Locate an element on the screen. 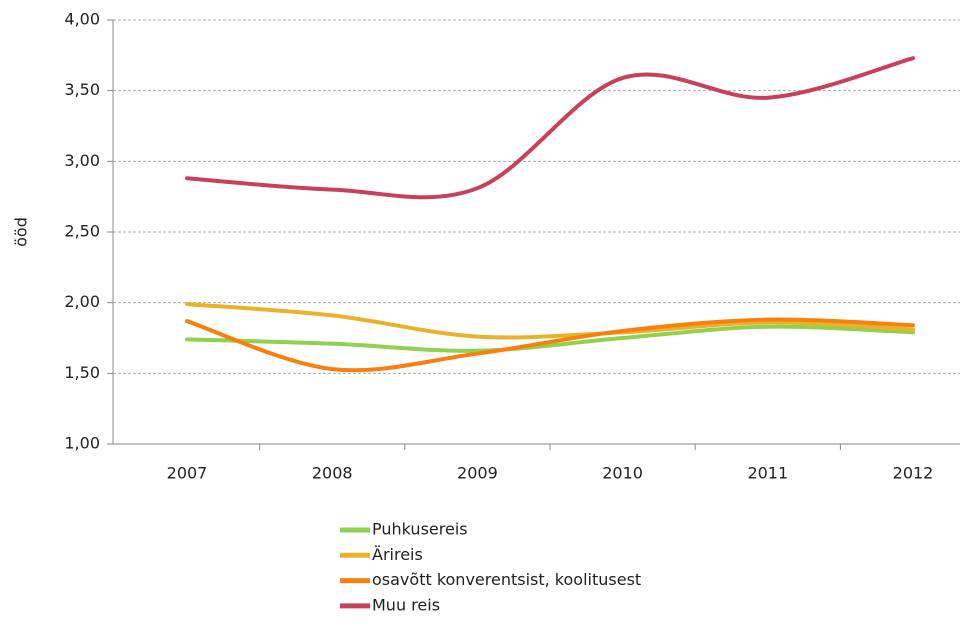 This screenshot has width=973, height=632. y-tick-label: 2,50 is located at coordinates (82, 231).